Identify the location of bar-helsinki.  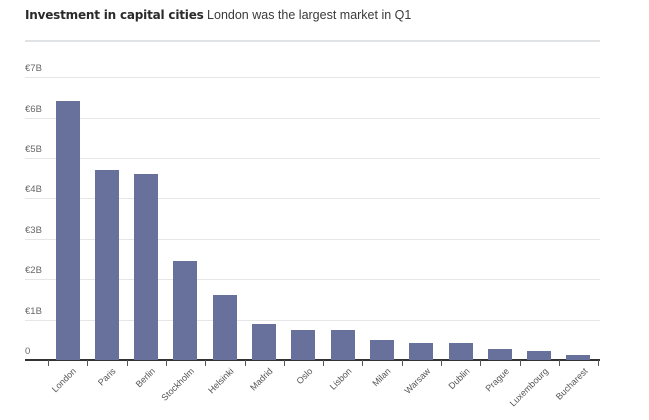
(225, 327).